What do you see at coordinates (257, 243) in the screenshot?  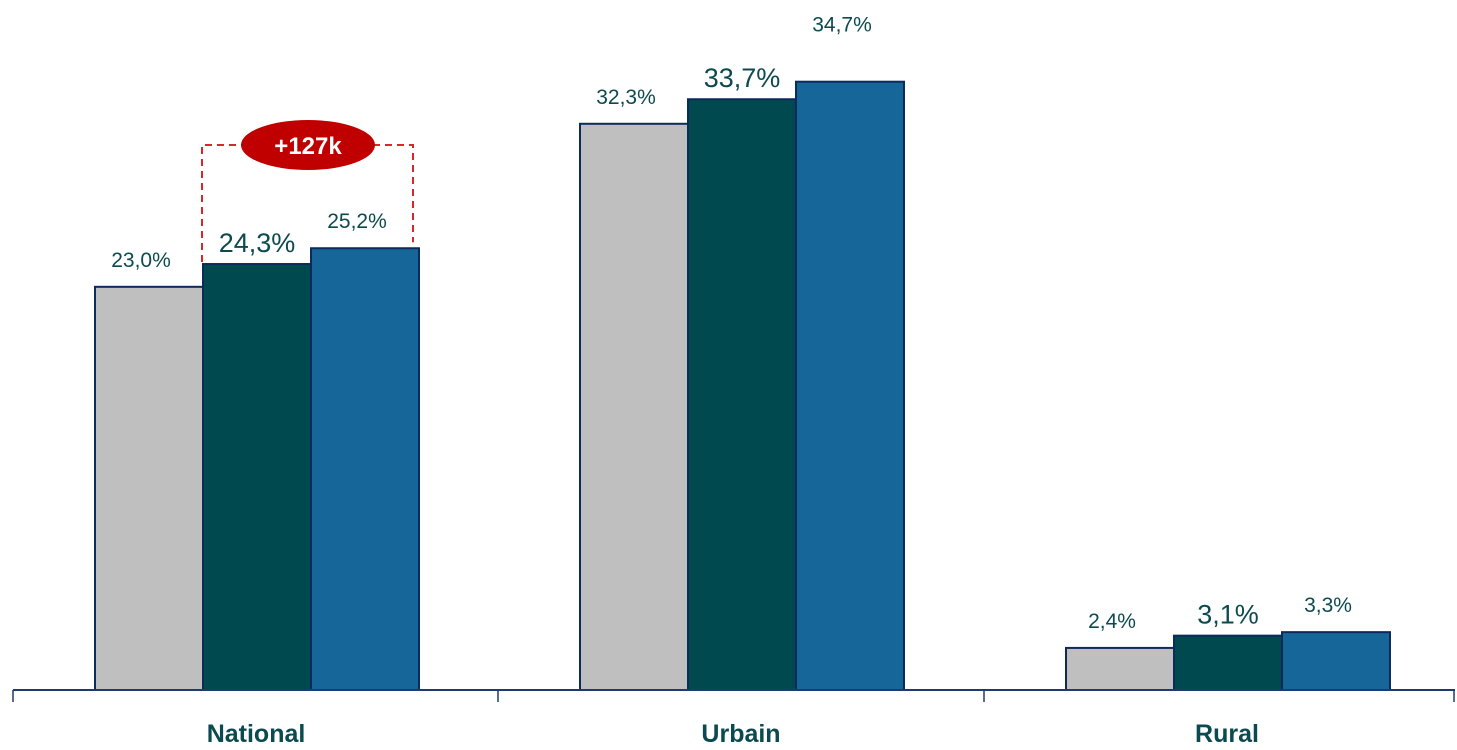 I see `value-label-national-s2: 24,3%` at bounding box center [257, 243].